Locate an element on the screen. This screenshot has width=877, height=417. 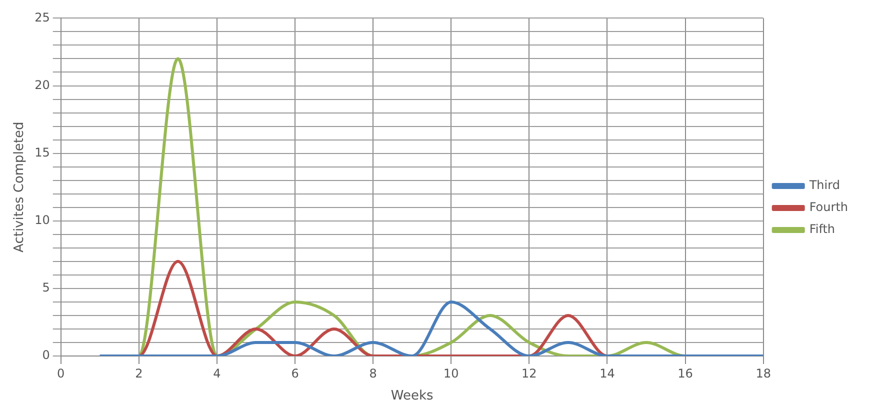
legend-label: Fifth is located at coordinates (822, 229).